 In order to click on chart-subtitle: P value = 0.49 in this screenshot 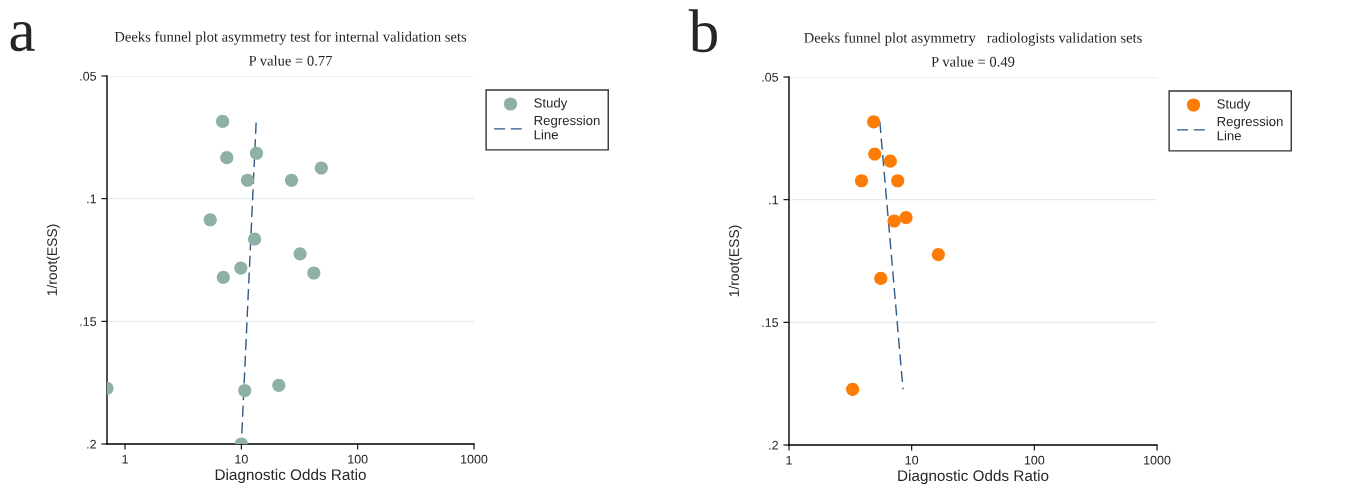, I will do `click(973, 61)`.